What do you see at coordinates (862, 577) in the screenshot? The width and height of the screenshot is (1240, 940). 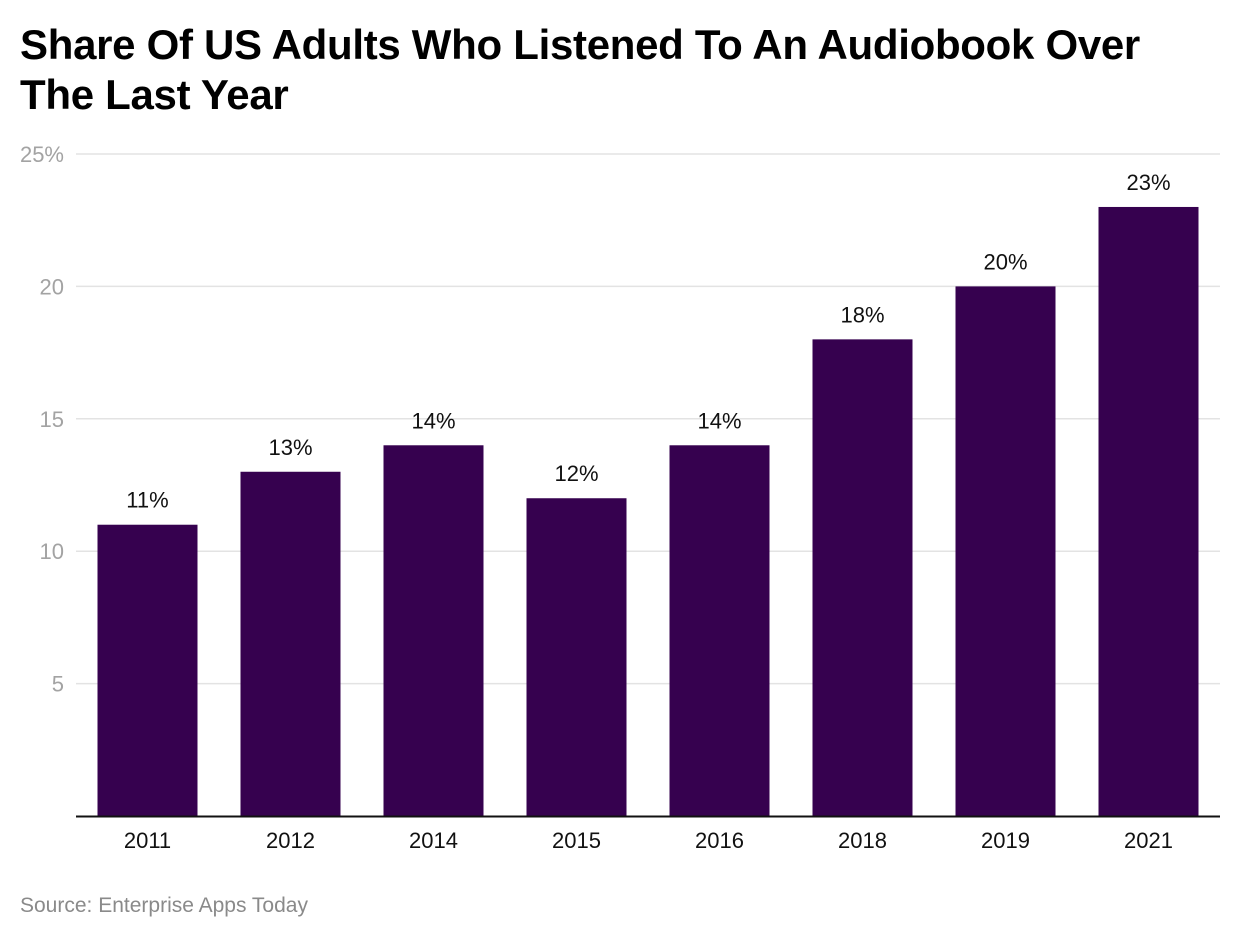 I see `bar-2018` at bounding box center [862, 577].